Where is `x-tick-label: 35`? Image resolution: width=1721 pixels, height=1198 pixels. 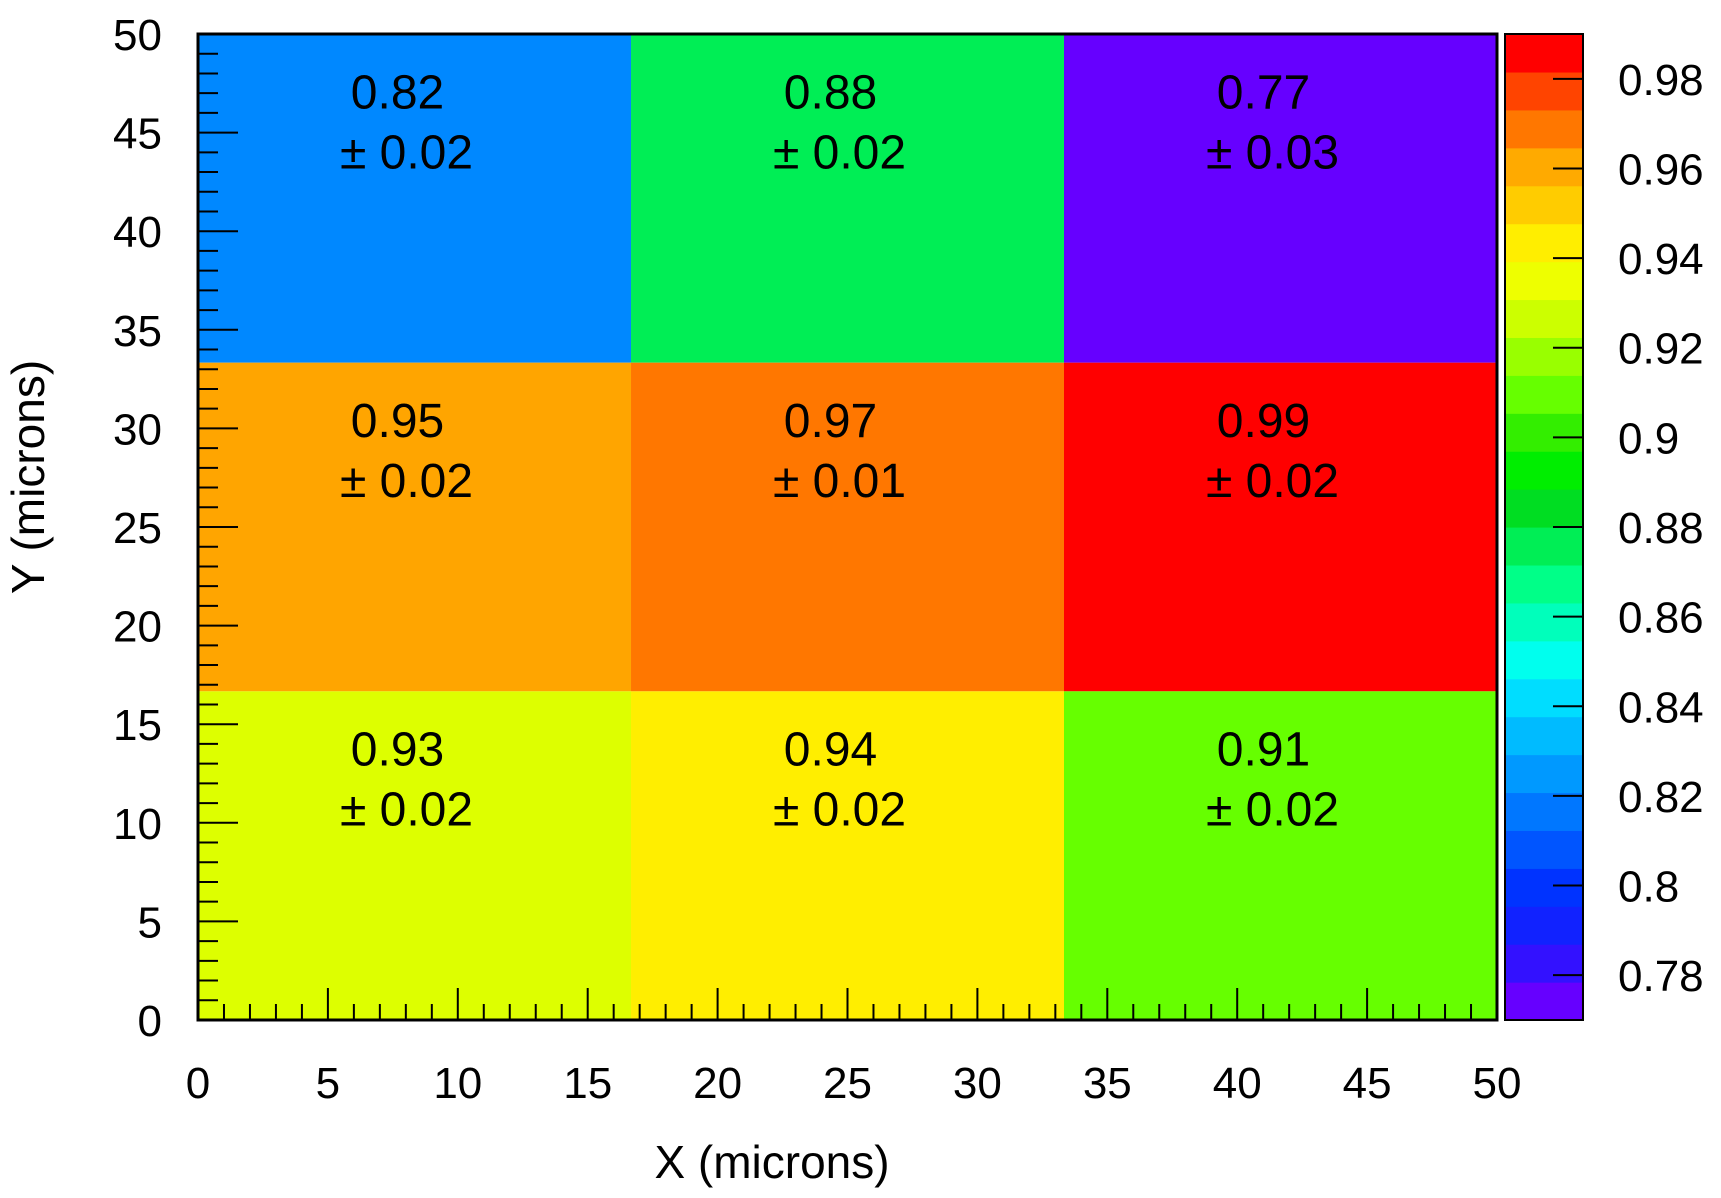
x-tick-label: 35 is located at coordinates (1107, 1083).